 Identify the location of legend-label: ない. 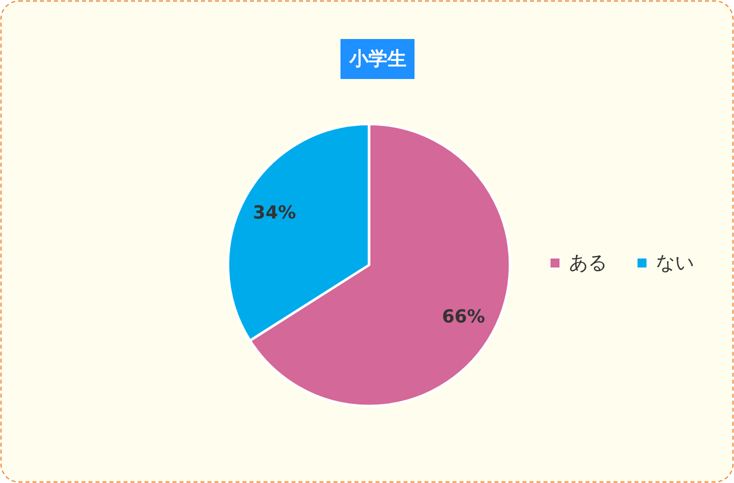
(675, 263).